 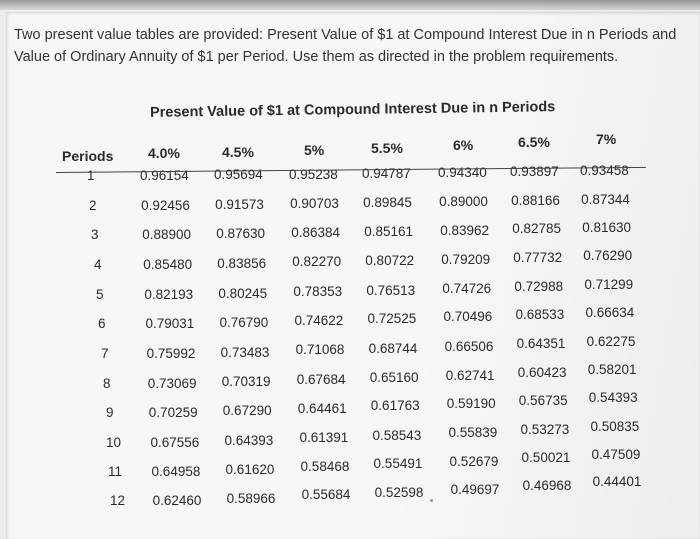 What do you see at coordinates (540, 314) in the screenshot?
I see `table-cell: 0.68533` at bounding box center [540, 314].